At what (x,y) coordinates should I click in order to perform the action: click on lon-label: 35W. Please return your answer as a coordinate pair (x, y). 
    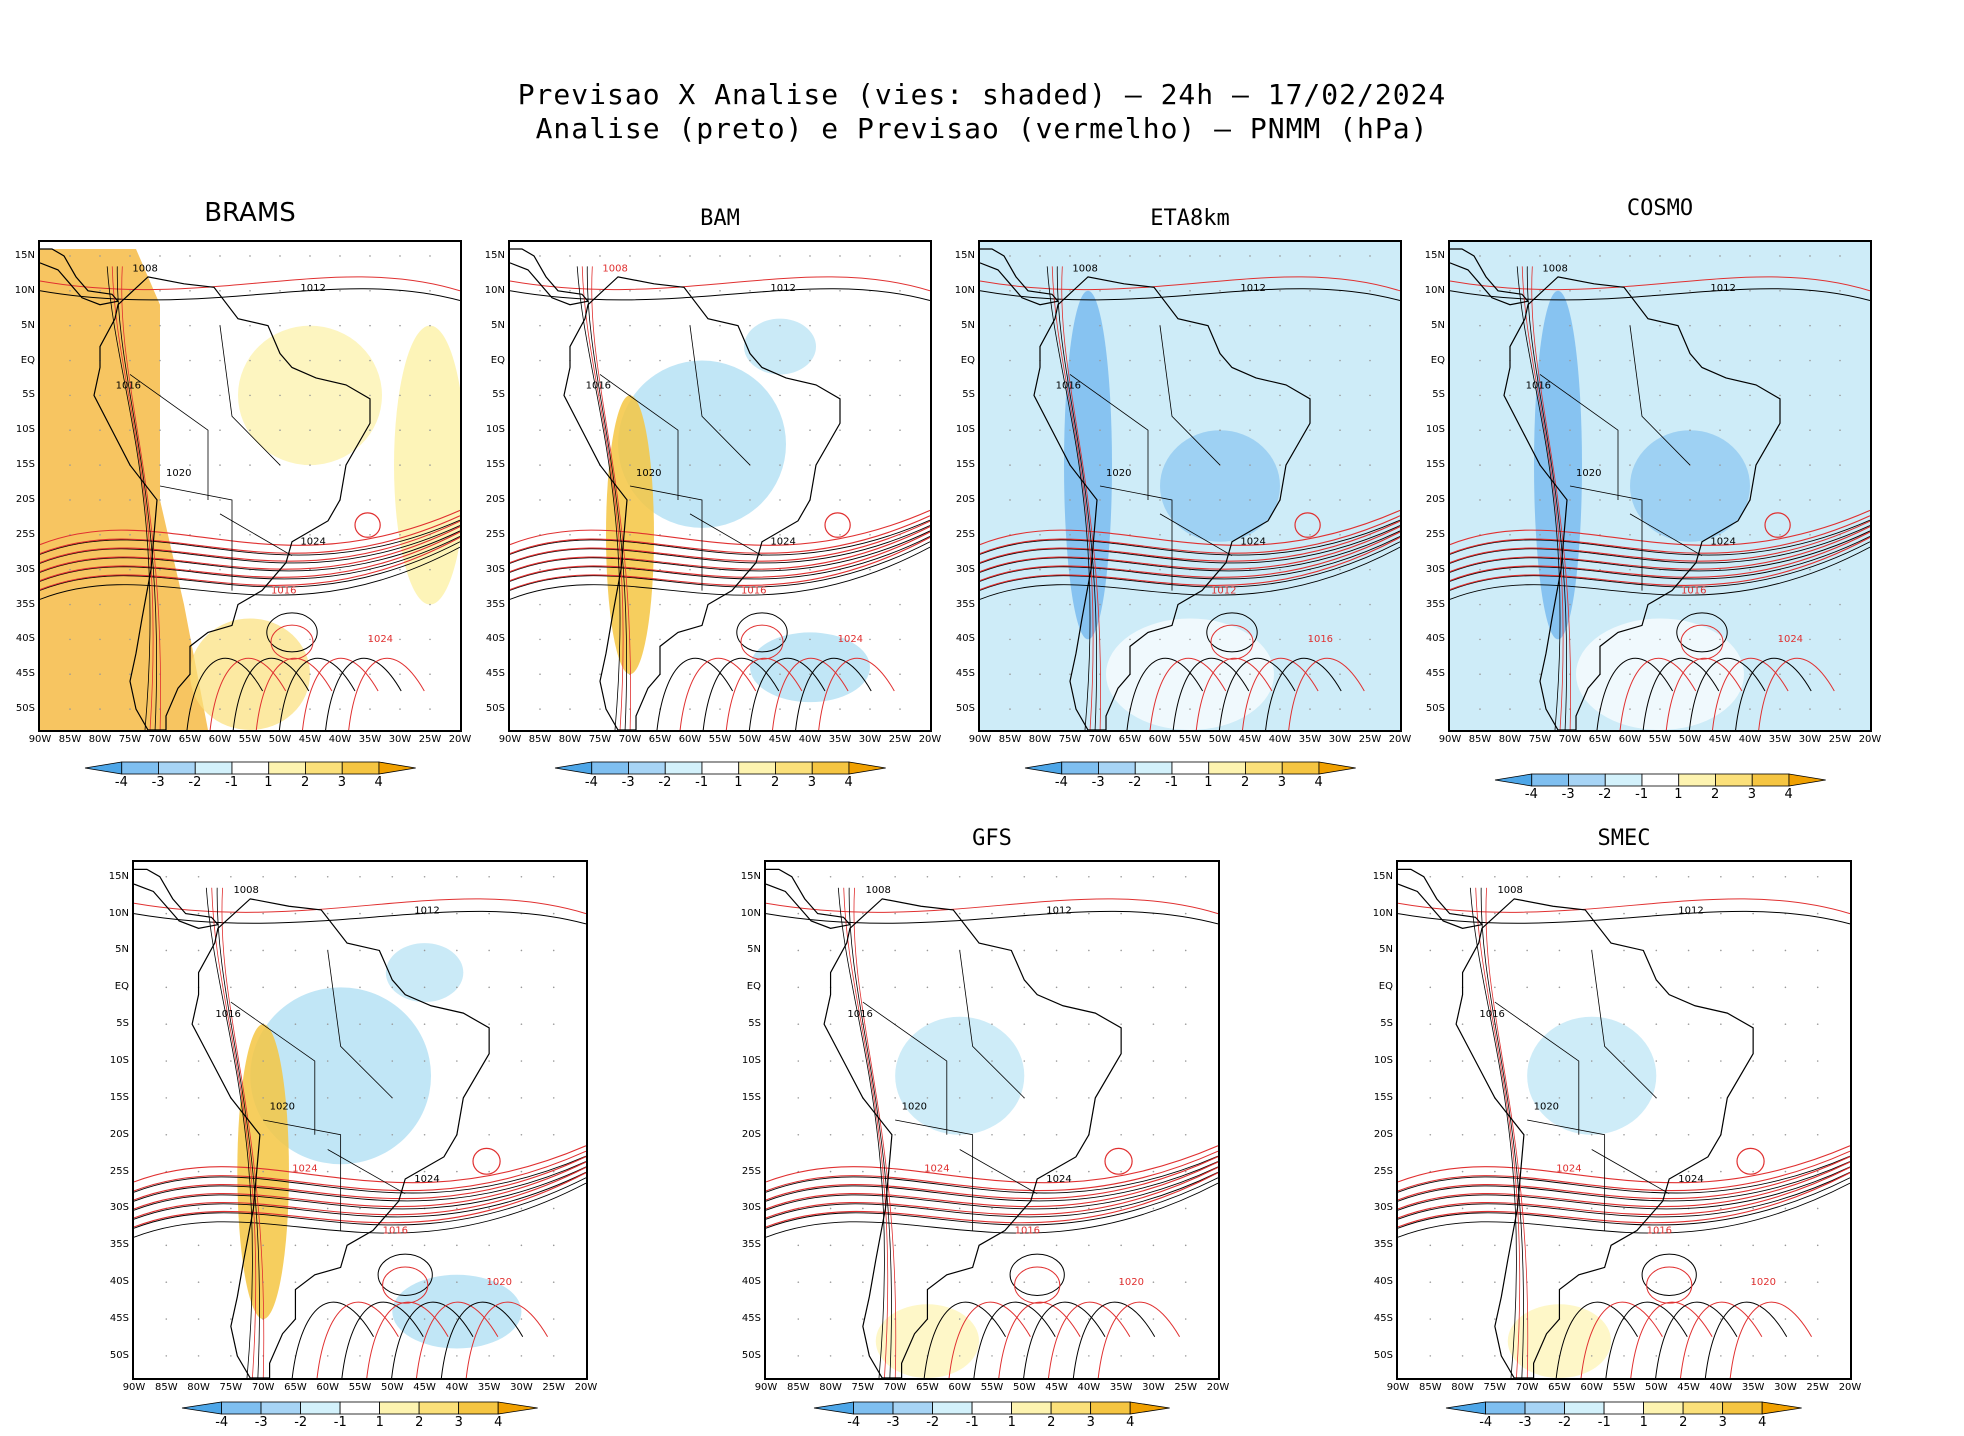
    Looking at the image, I should click on (1310, 739).